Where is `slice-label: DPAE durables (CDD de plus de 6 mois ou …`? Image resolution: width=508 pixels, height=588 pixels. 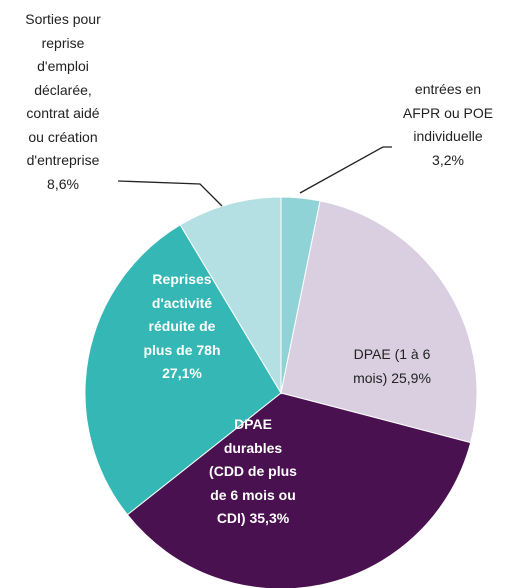 slice-label: DPAE durables (CDD de plus de 6 mois ou … is located at coordinates (253, 472).